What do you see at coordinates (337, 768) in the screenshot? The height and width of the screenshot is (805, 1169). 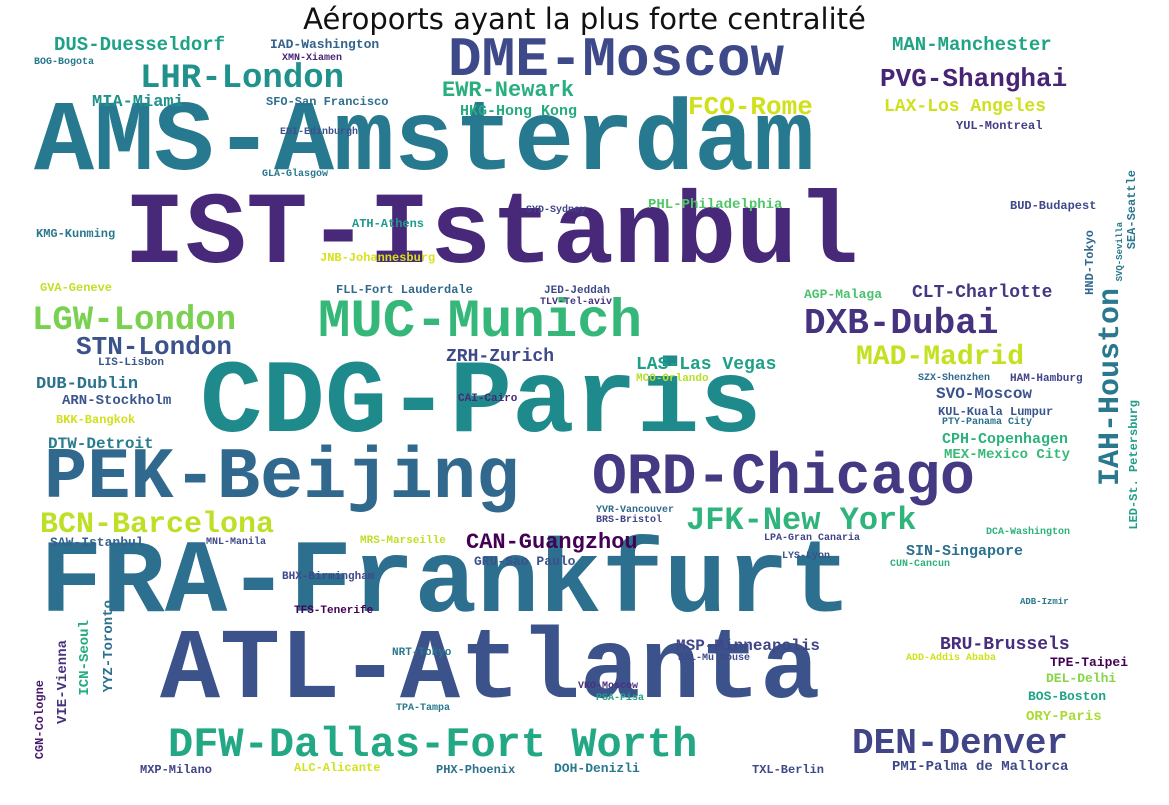 I see `word-alc-alicante: ALC-Alicante` at bounding box center [337, 768].